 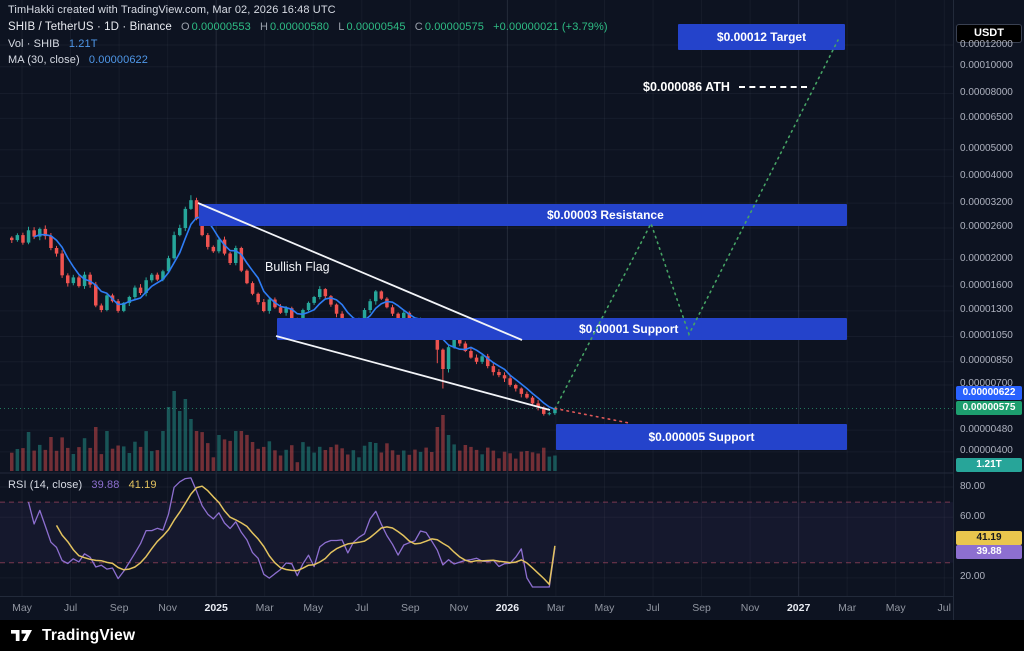 What do you see at coordinates (297, 267) in the screenshot?
I see `bullish-flag-label: Bullish Flag` at bounding box center [297, 267].